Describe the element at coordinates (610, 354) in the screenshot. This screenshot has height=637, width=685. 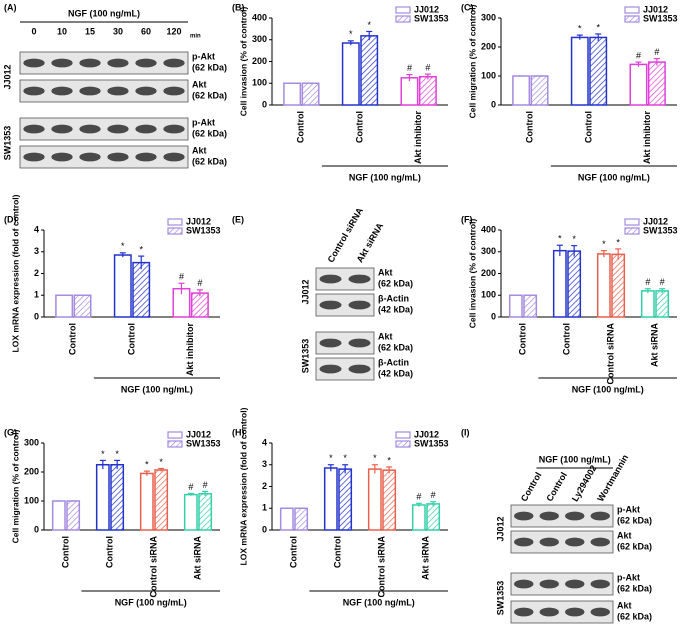
I see `x-tick-label: Control siRNA` at that location.